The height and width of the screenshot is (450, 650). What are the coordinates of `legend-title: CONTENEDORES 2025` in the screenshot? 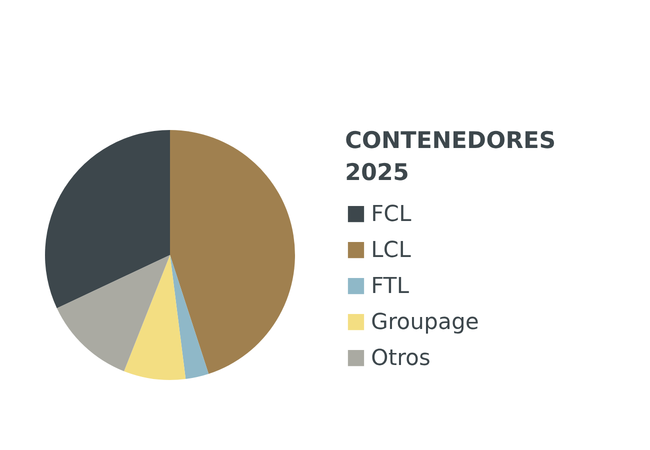 It's located at (450, 157).